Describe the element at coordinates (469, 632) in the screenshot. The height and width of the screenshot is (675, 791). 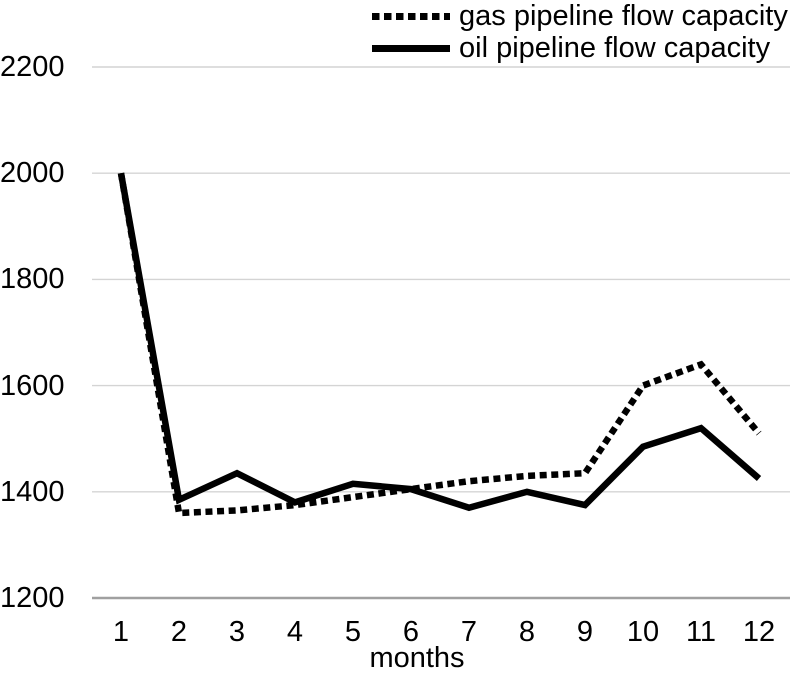
I see `x-tick-7: 7` at that location.